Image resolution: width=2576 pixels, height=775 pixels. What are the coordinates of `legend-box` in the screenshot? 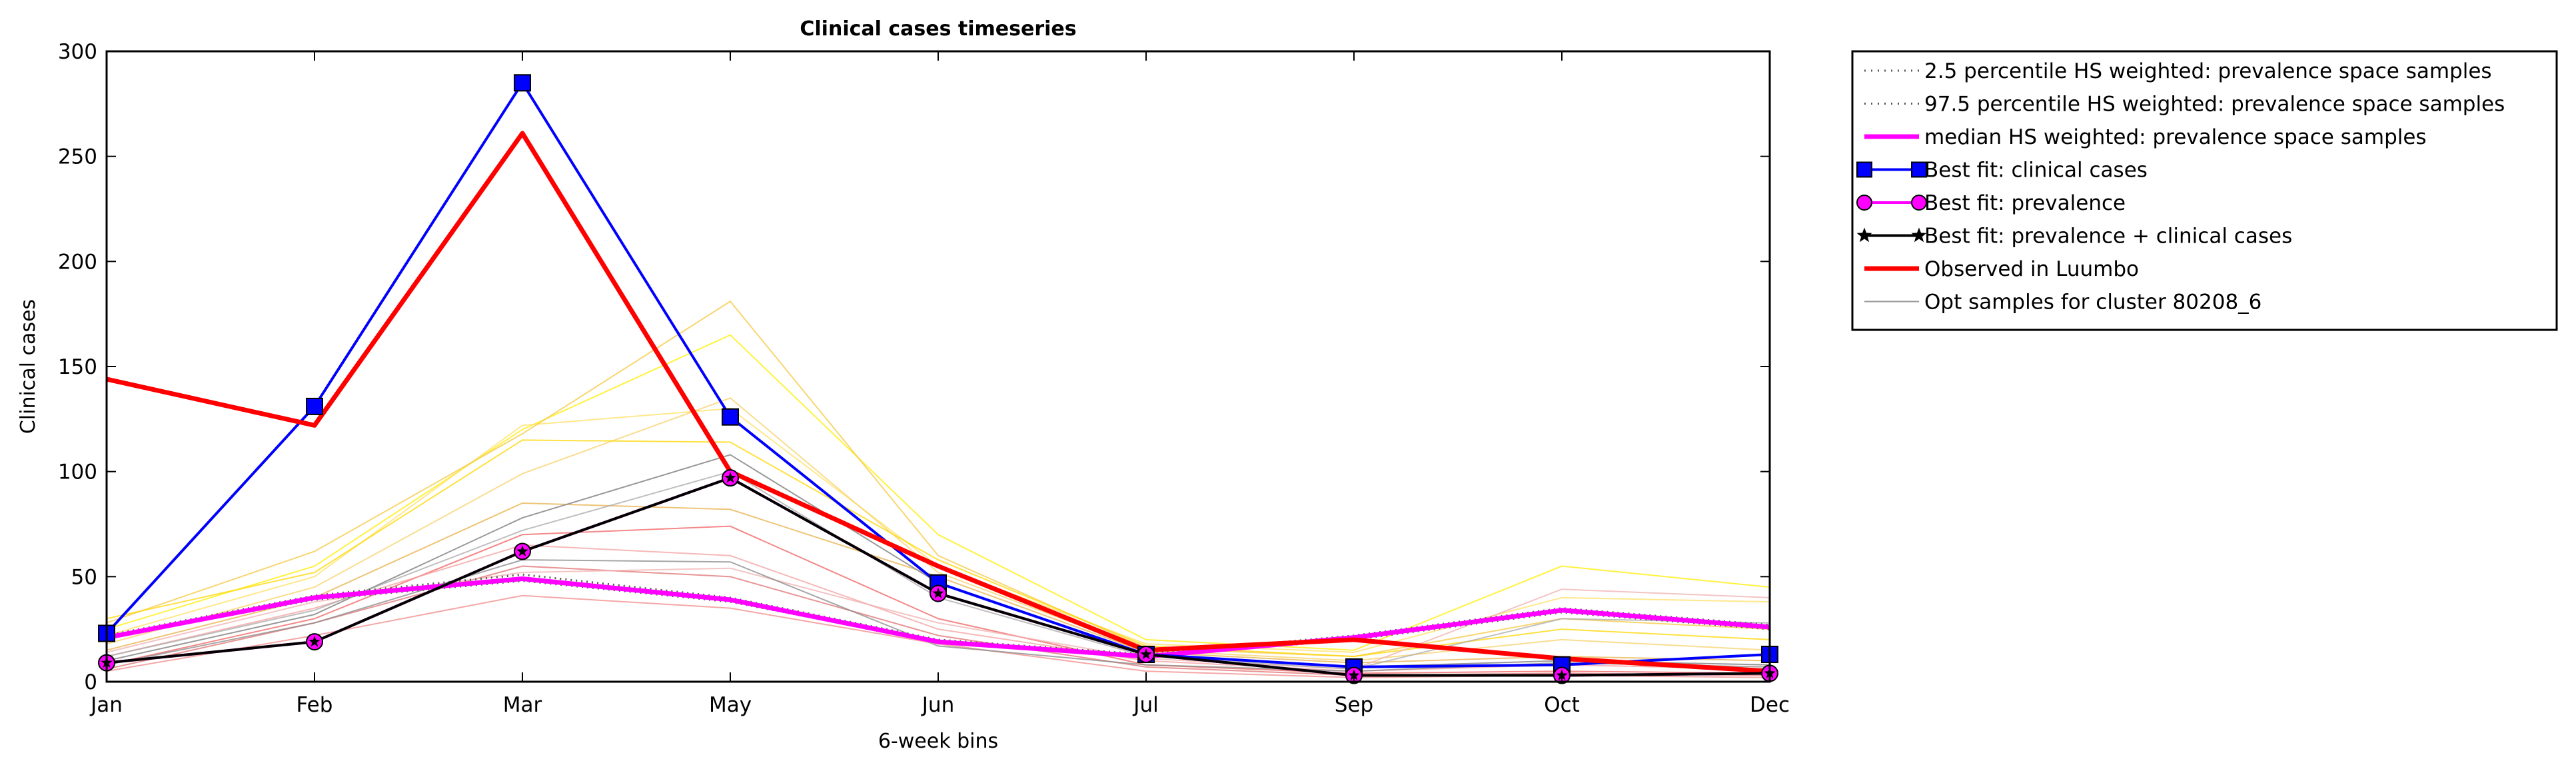 It's located at (2204, 190).